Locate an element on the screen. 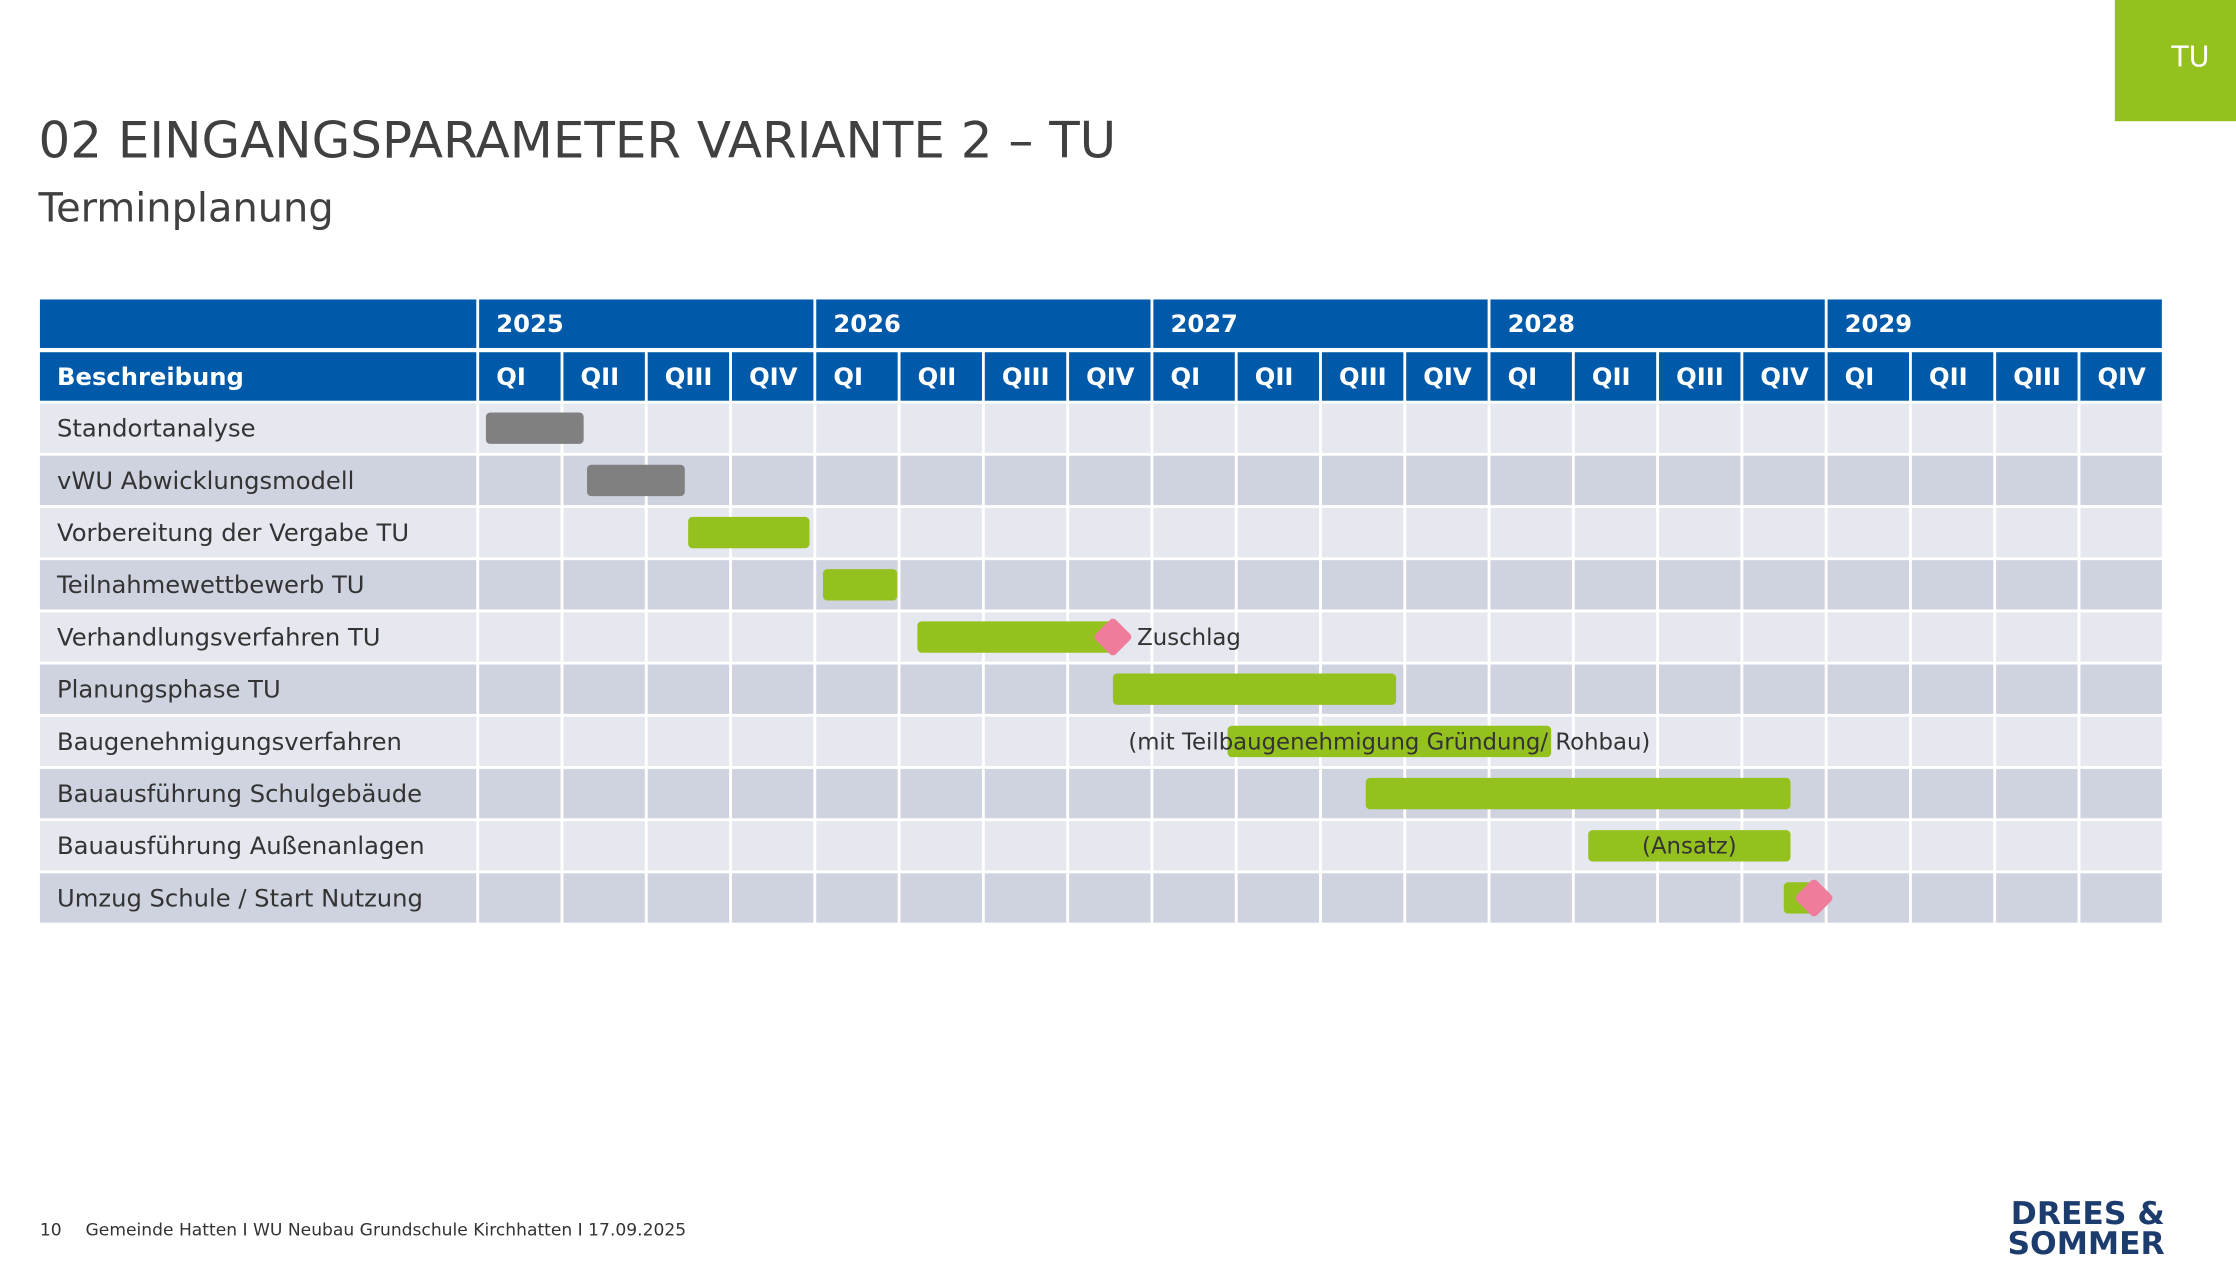 The width and height of the screenshot is (2236, 1282). task-label: Standortanalyse is located at coordinates (156, 428).